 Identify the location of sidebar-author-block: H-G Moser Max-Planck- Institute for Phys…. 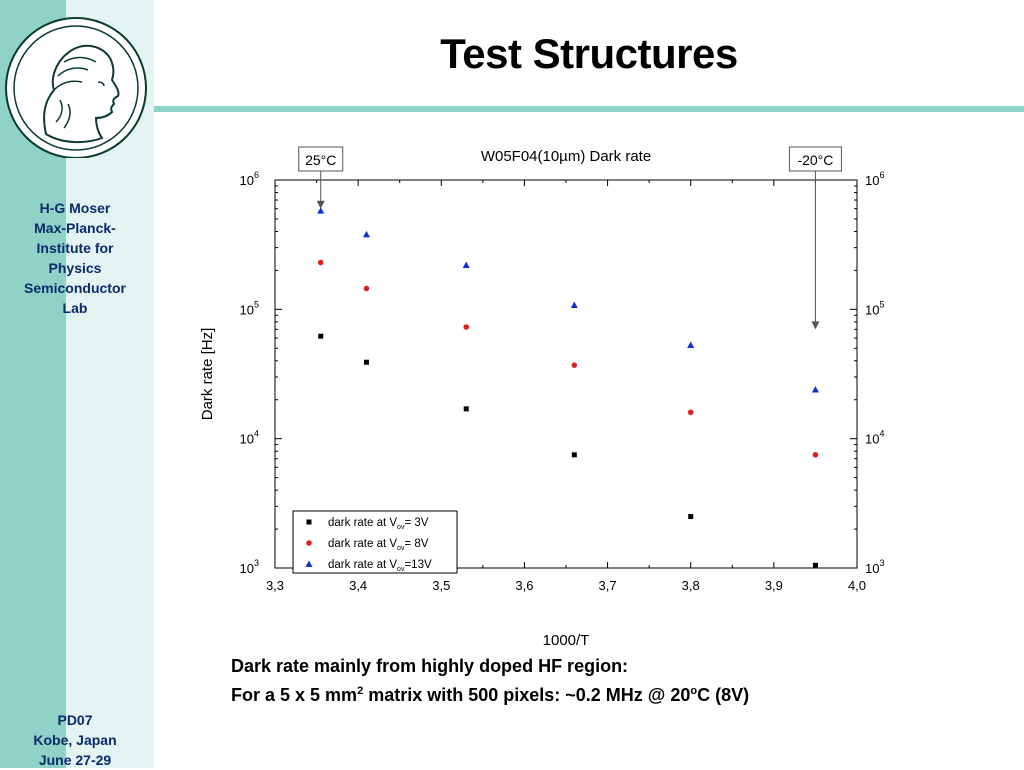
(75, 258).